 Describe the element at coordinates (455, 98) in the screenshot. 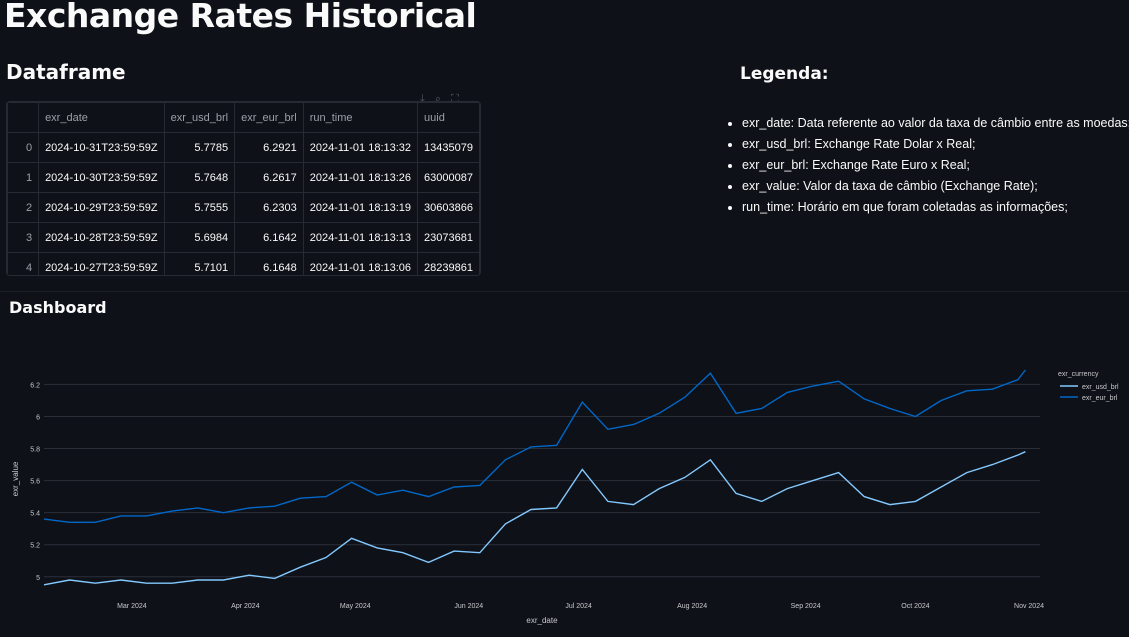

I see `fullscreen-icon: ⛶` at that location.